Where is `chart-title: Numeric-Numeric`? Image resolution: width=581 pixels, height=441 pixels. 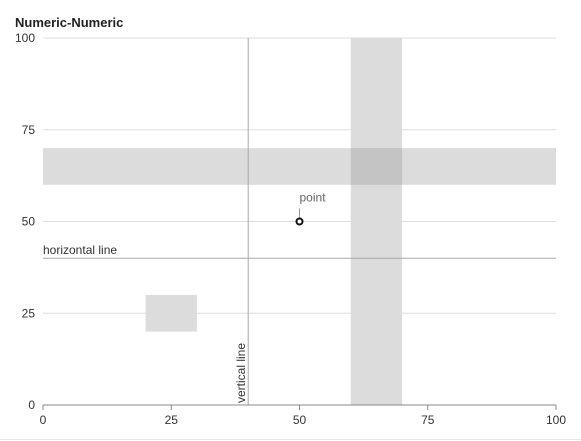
chart-title: Numeric-Numeric is located at coordinates (69, 22).